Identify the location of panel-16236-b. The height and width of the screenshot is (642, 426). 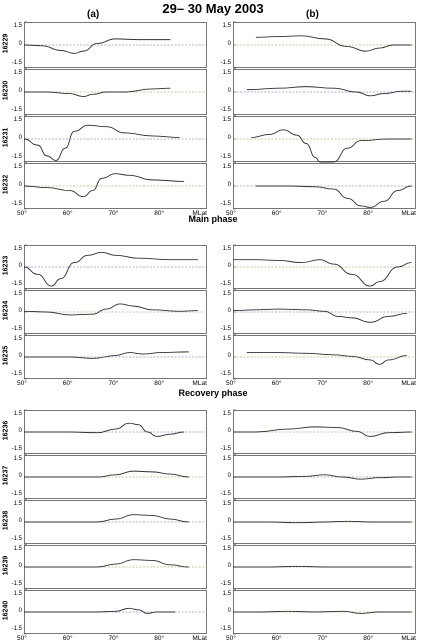
(324, 432).